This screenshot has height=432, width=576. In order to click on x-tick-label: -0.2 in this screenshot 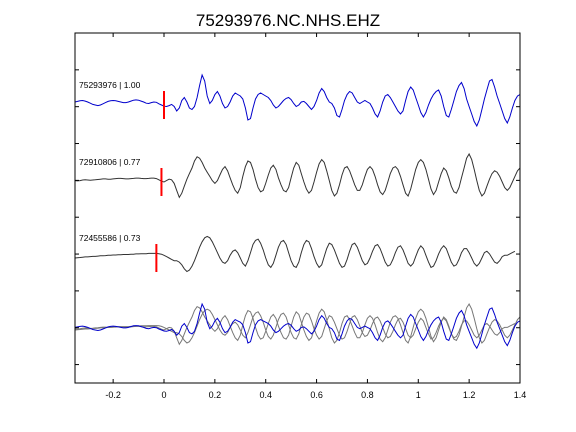, I will do `click(113, 395)`.